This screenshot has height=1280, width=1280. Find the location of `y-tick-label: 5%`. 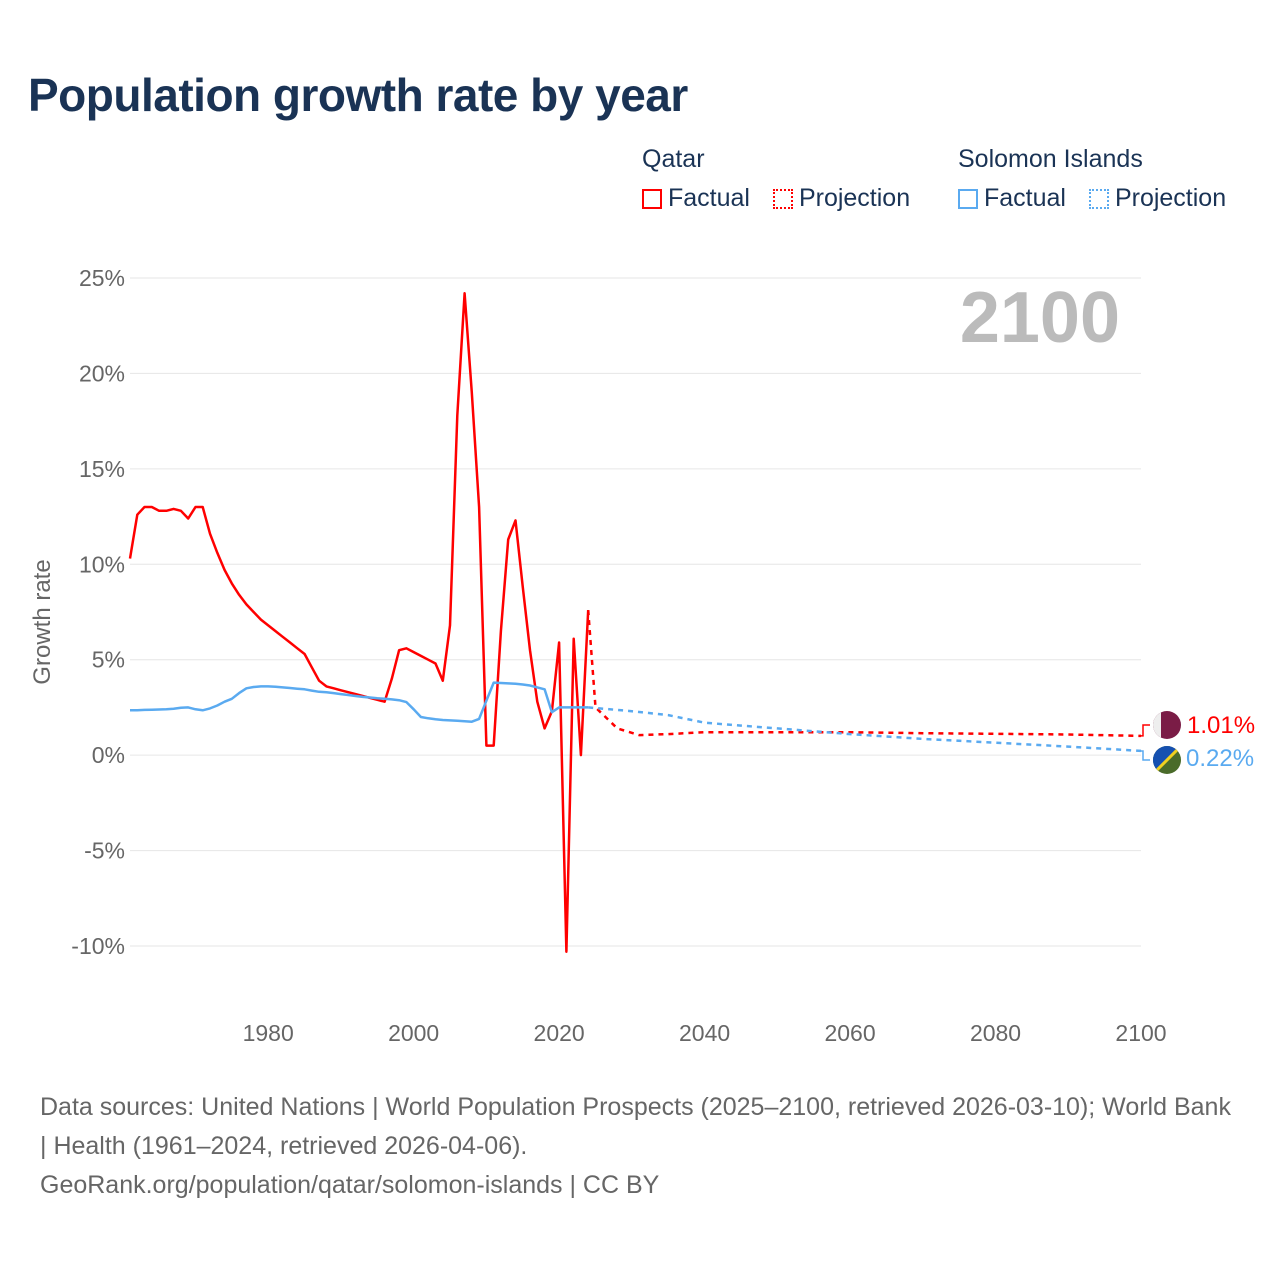

y-tick-label: 5% is located at coordinates (108, 660).